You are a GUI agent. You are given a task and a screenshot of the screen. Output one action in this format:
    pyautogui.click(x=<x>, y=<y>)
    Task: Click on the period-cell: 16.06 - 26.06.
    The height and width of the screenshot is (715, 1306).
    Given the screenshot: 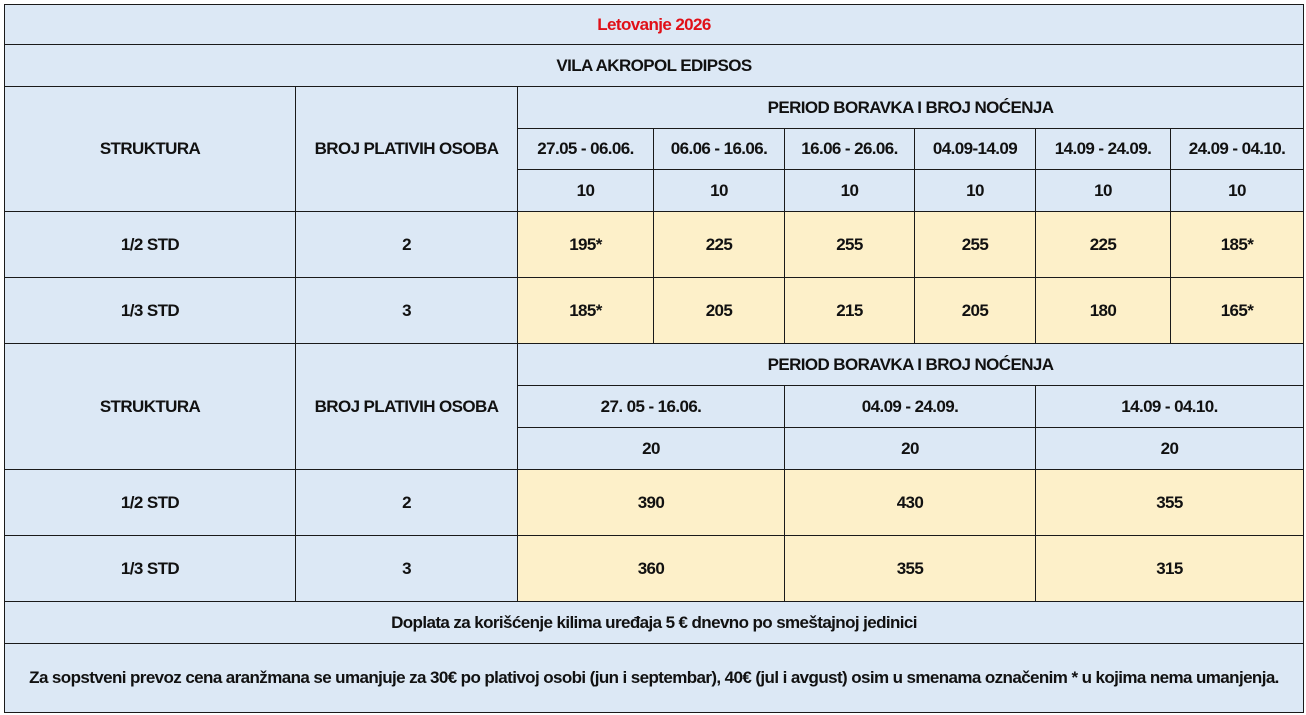 What is the action you would take?
    pyautogui.click(x=849, y=149)
    